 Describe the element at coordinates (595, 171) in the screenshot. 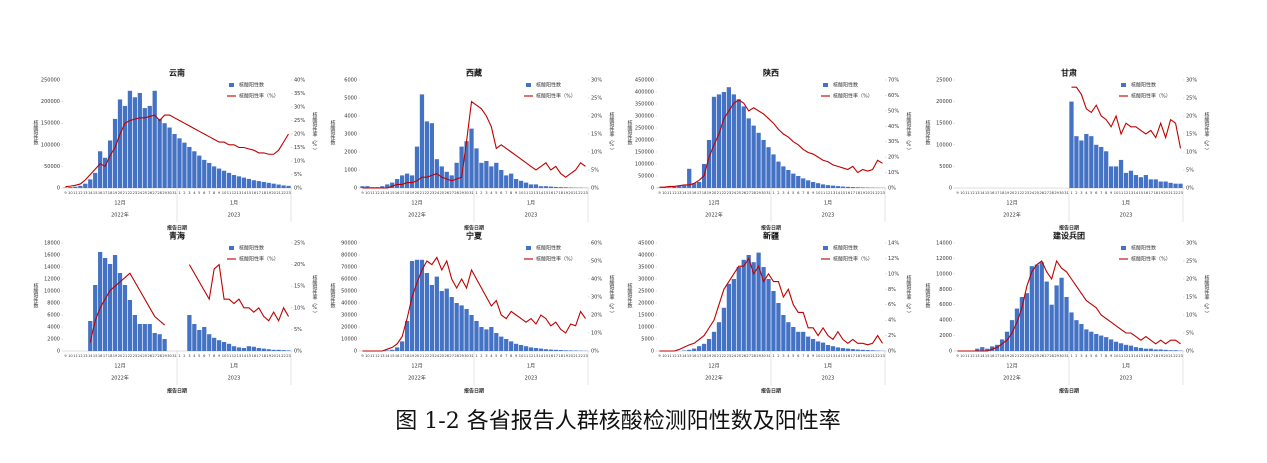

I see `y2-tick-label: 5%` at that location.